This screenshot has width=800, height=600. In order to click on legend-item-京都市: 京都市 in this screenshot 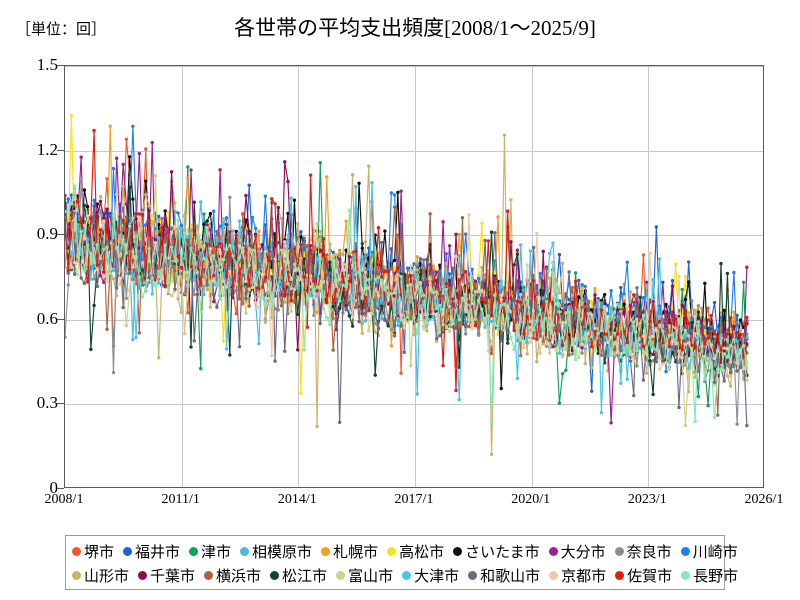, I will do `click(577, 575)`.